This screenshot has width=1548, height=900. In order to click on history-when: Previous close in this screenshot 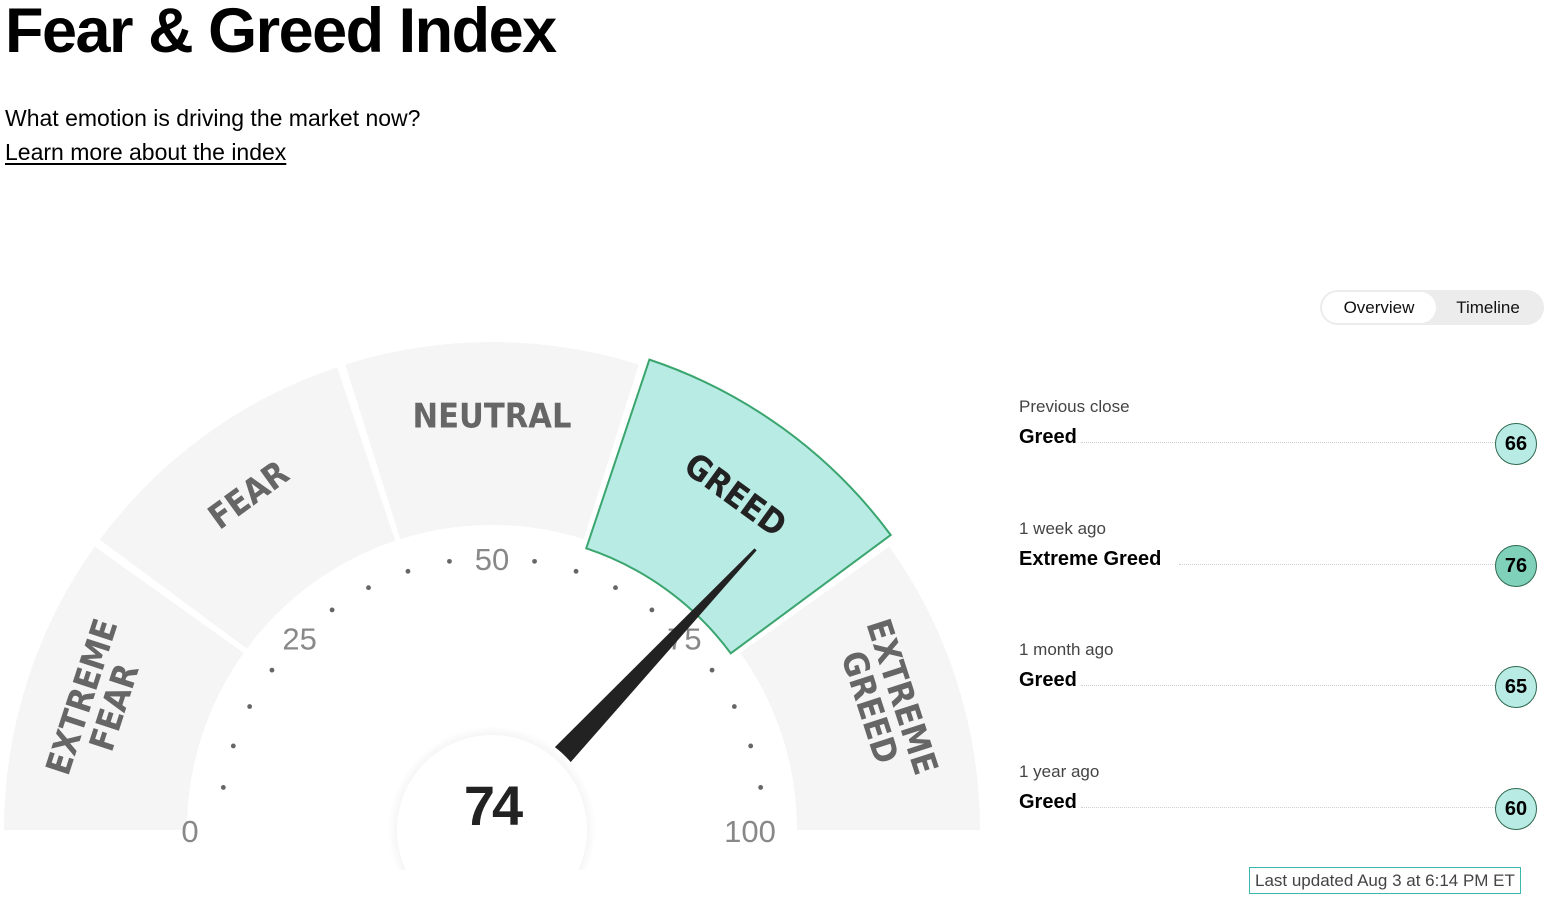, I will do `click(1074, 406)`.